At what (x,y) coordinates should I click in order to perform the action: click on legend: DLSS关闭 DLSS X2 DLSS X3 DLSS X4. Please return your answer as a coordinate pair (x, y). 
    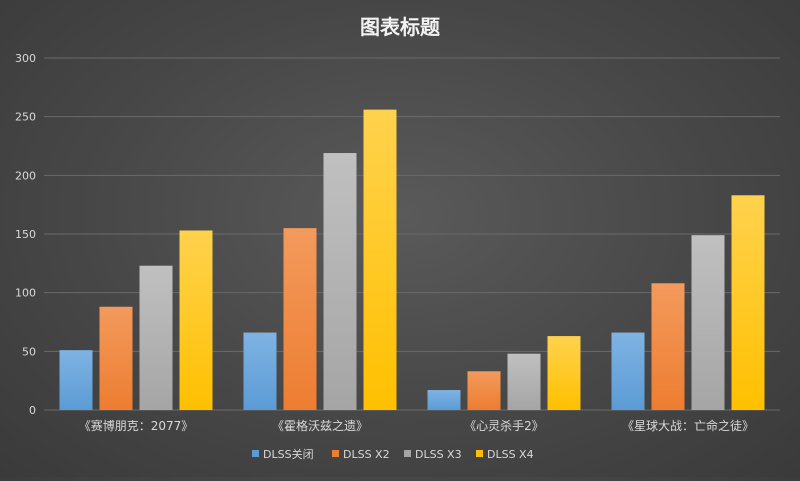
    Looking at the image, I should click on (393, 454).